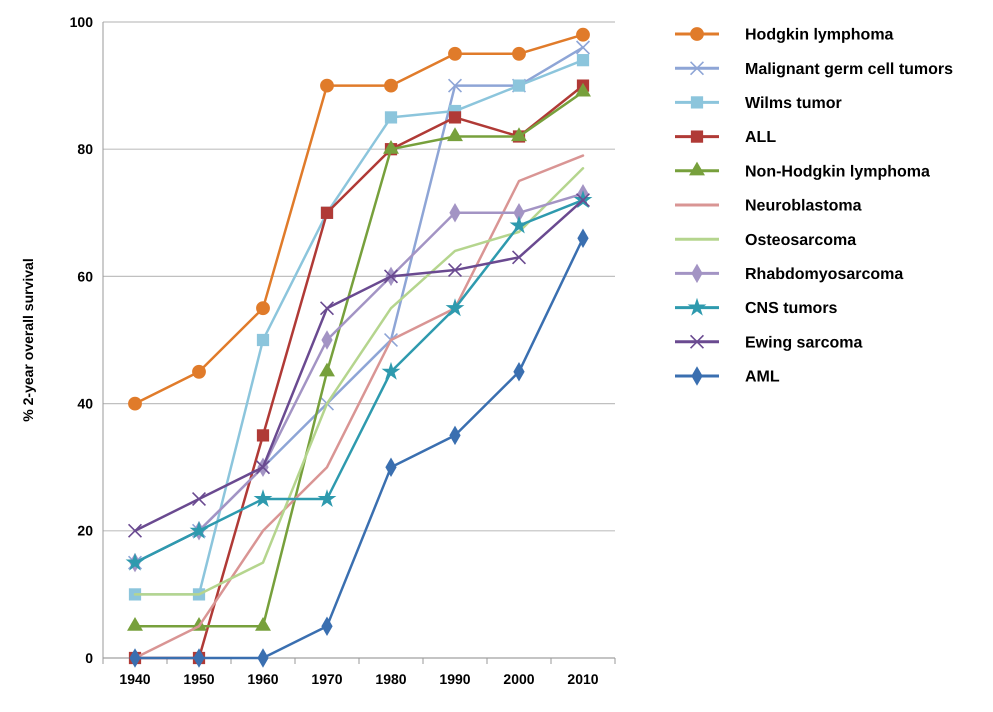 The height and width of the screenshot is (712, 993). I want to click on legend-label: AML, so click(762, 377).